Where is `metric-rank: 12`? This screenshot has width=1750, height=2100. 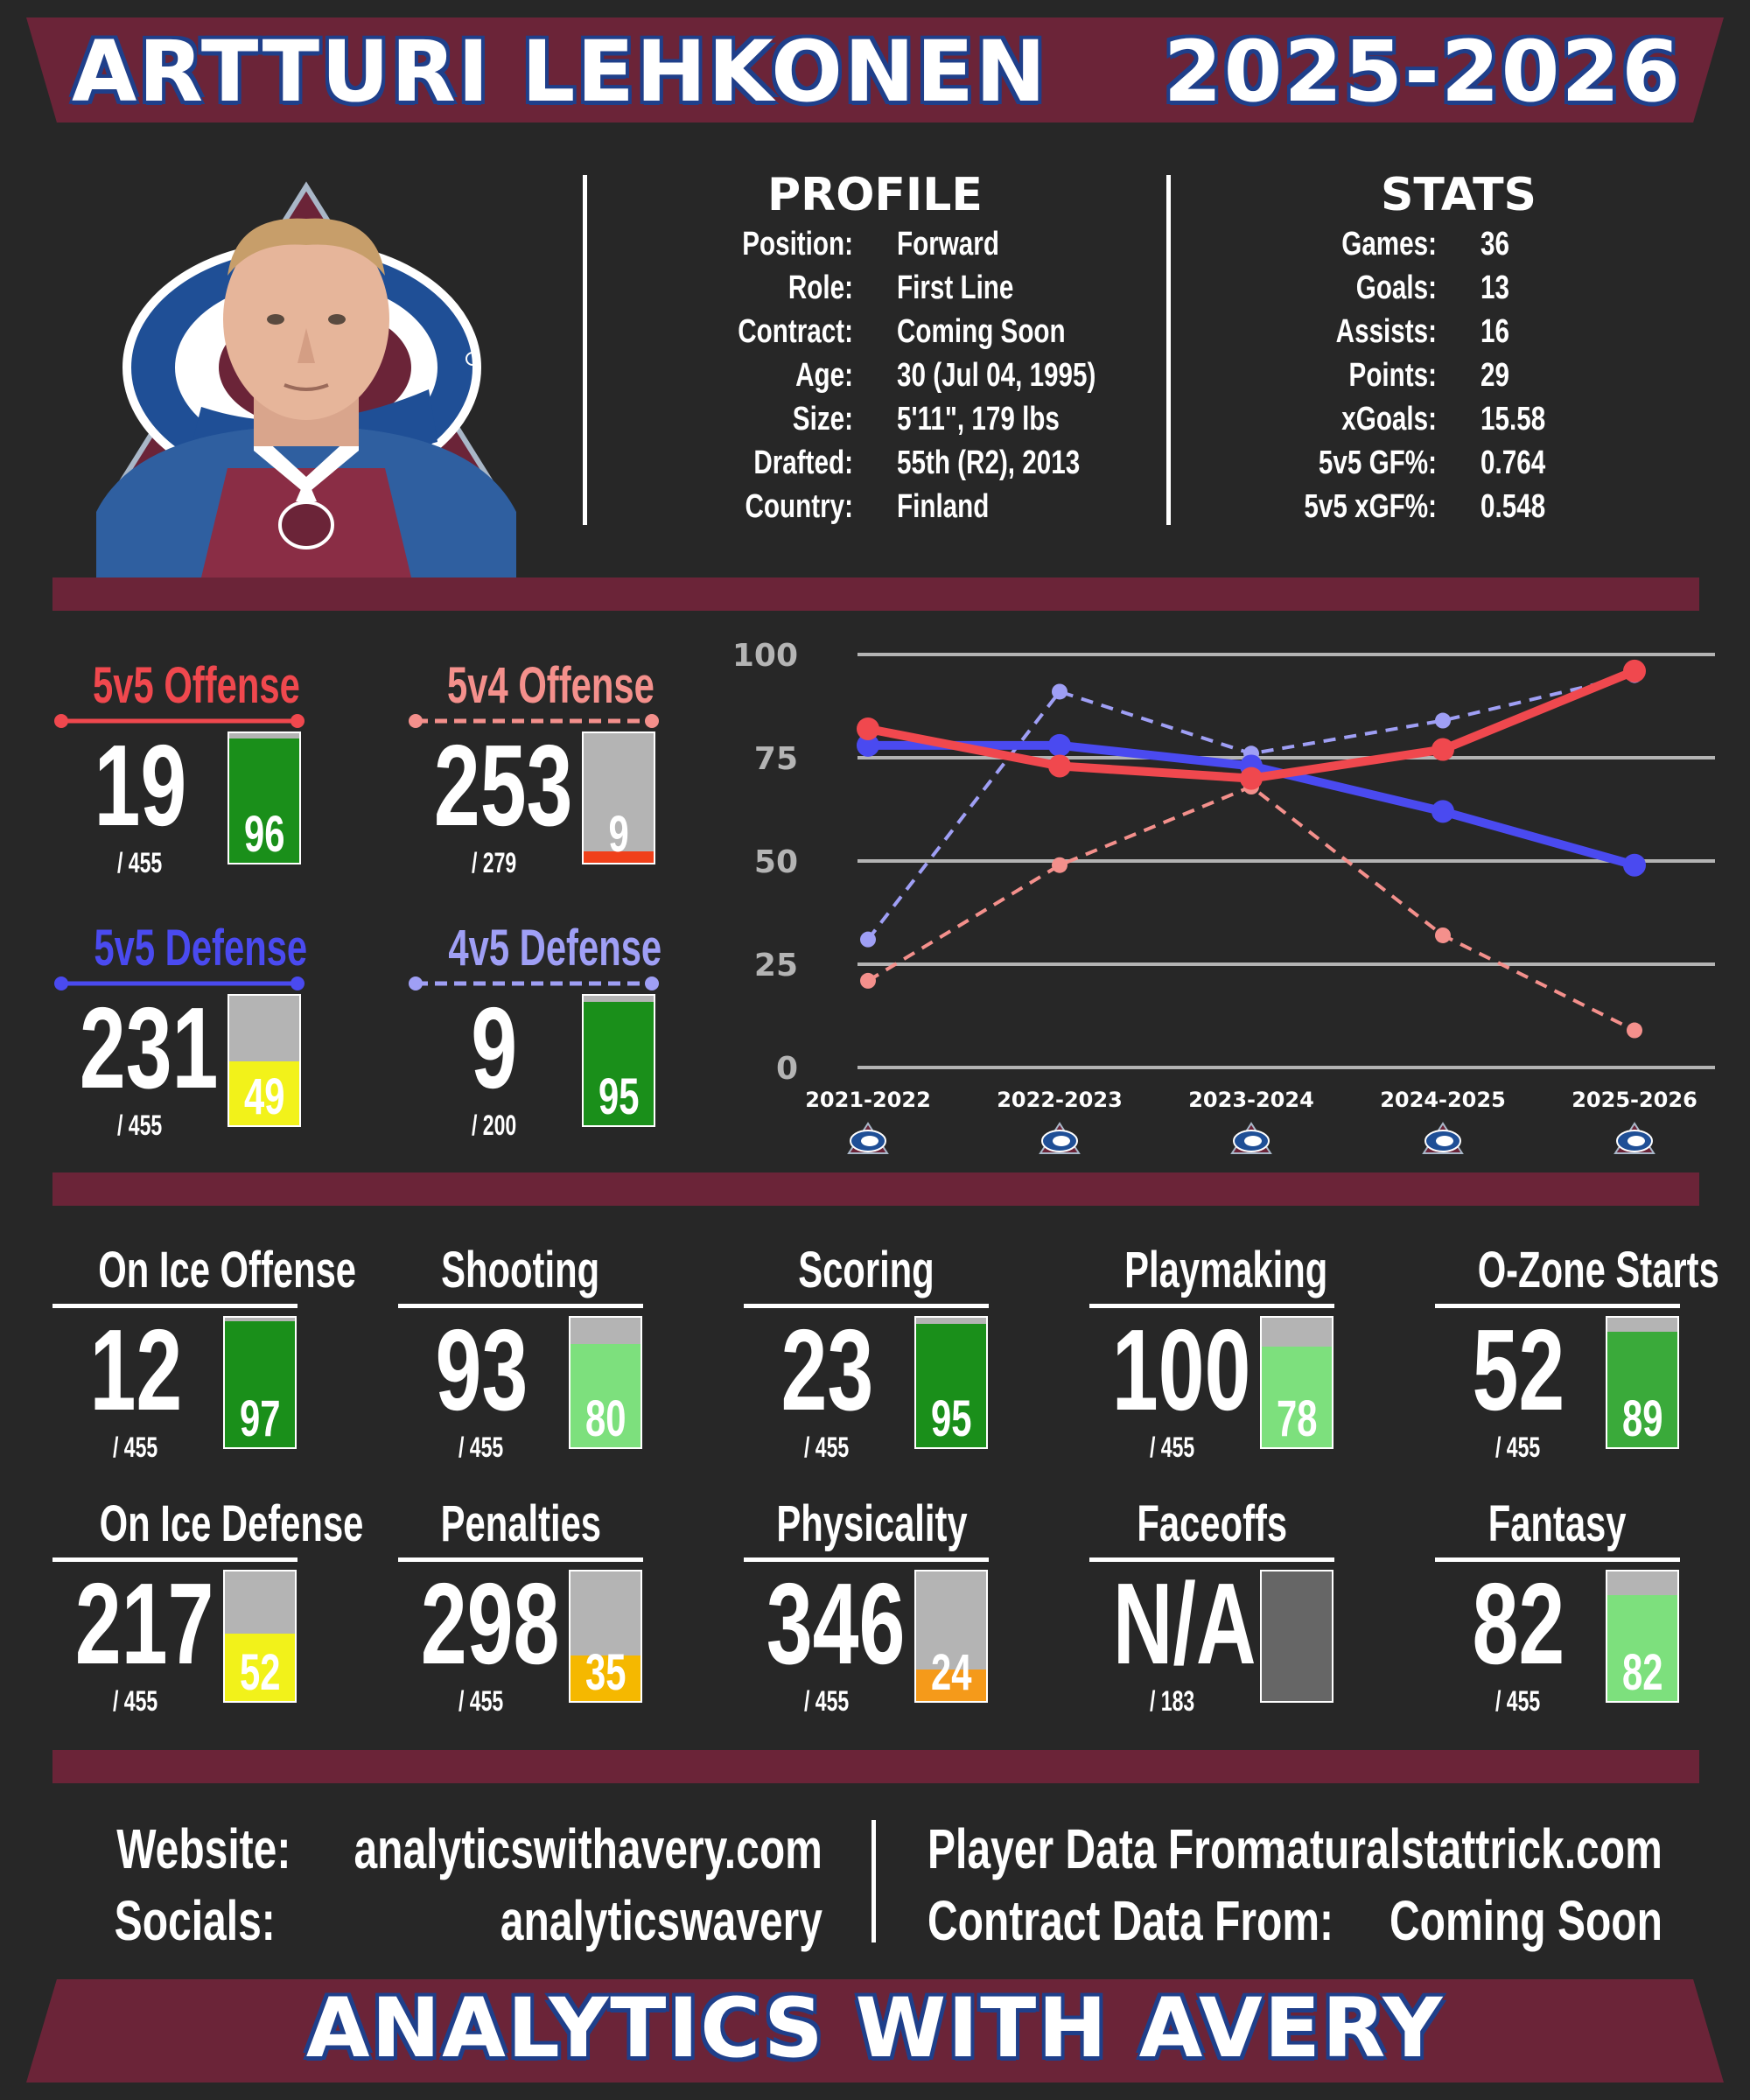
metric-rank: 12 is located at coordinates (135, 1370).